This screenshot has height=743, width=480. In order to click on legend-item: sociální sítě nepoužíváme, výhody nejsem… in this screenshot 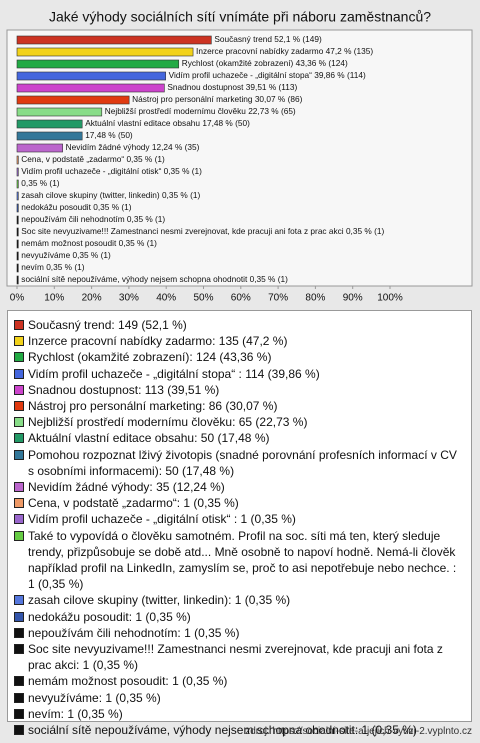, I will do `click(239, 730)`.